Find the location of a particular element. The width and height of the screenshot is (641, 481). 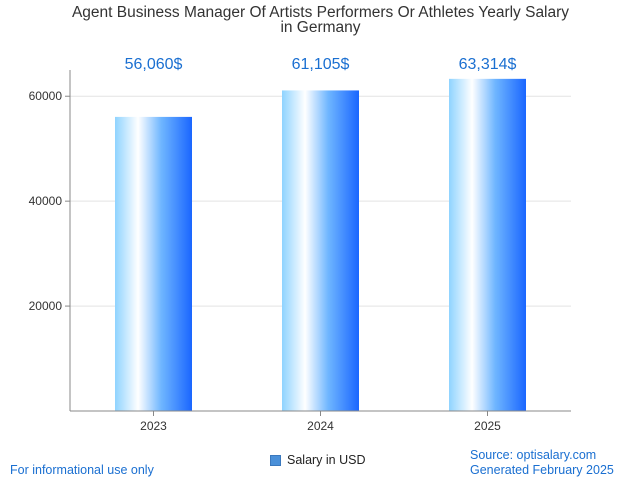

x-tick-label: 2025 is located at coordinates (487, 426).